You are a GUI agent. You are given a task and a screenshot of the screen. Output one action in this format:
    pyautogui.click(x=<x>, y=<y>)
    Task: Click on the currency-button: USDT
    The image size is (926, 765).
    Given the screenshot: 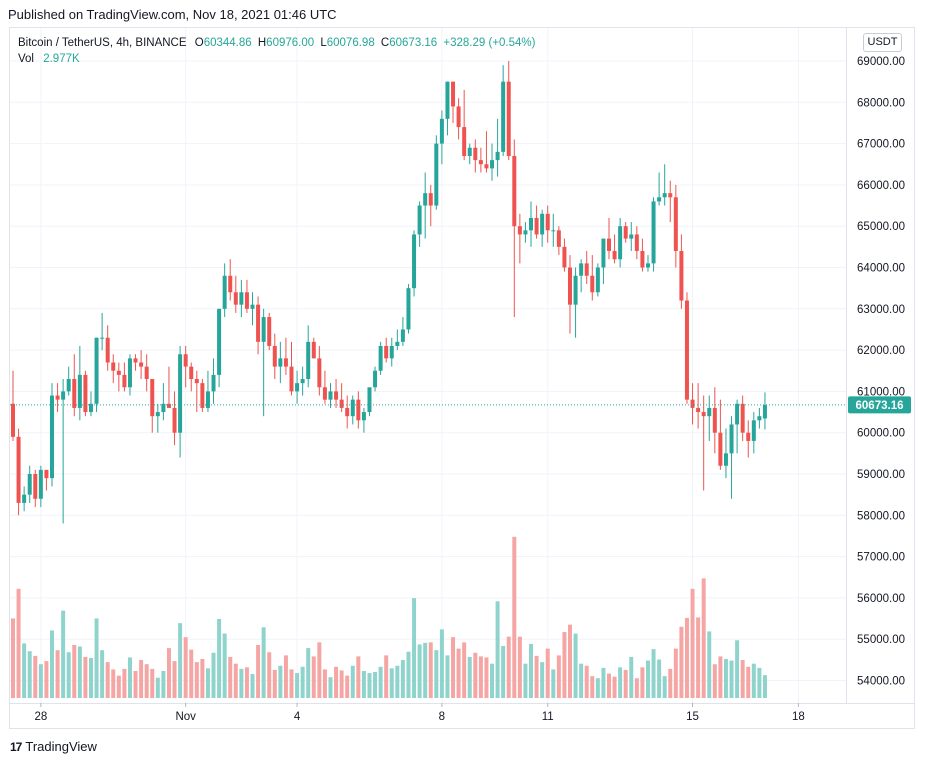 What is the action you would take?
    pyautogui.click(x=882, y=42)
    